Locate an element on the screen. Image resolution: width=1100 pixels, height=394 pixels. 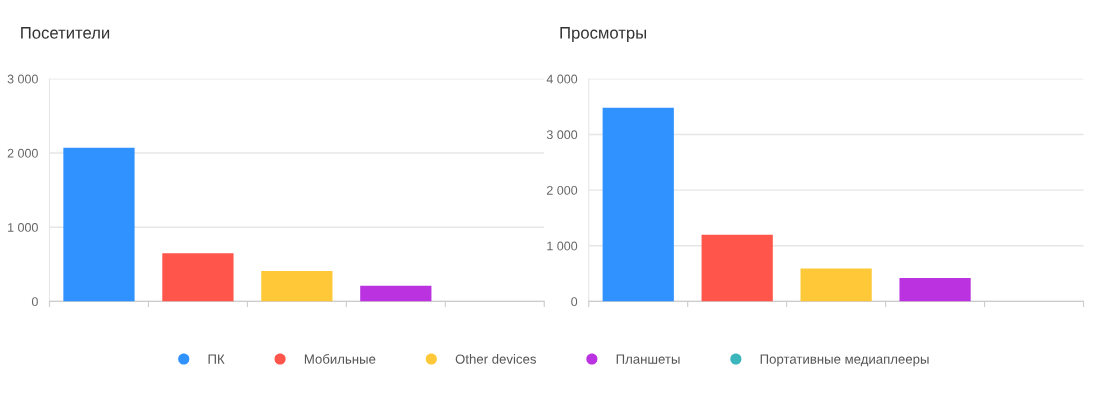
legend-label: Портативные медиаплееры is located at coordinates (844, 360).